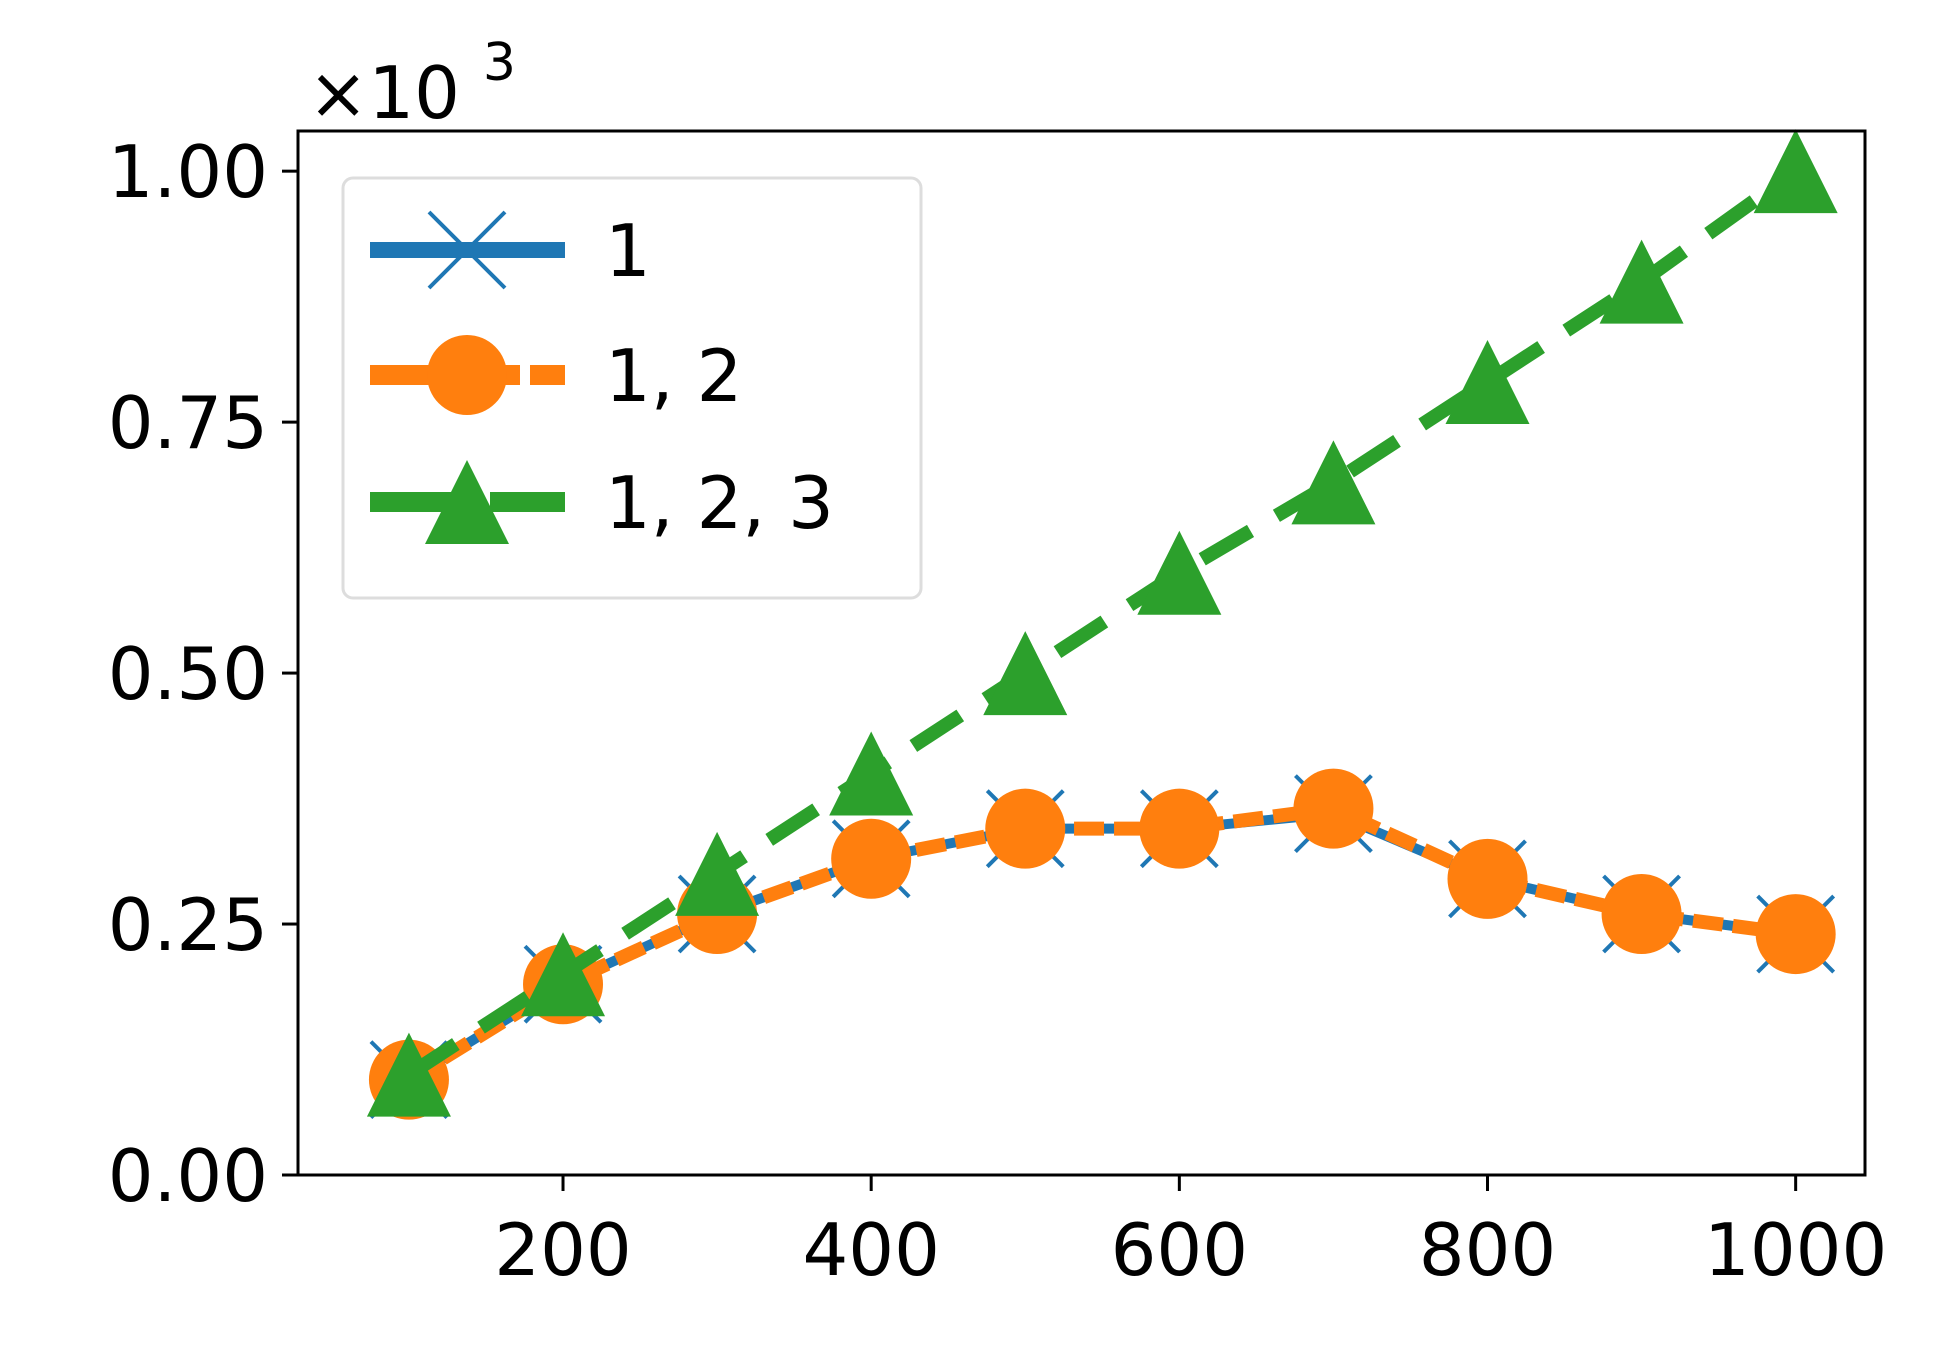 The width and height of the screenshot is (1953, 1348). I want to click on multiplier-label: ×10 3, so click(412, 84).